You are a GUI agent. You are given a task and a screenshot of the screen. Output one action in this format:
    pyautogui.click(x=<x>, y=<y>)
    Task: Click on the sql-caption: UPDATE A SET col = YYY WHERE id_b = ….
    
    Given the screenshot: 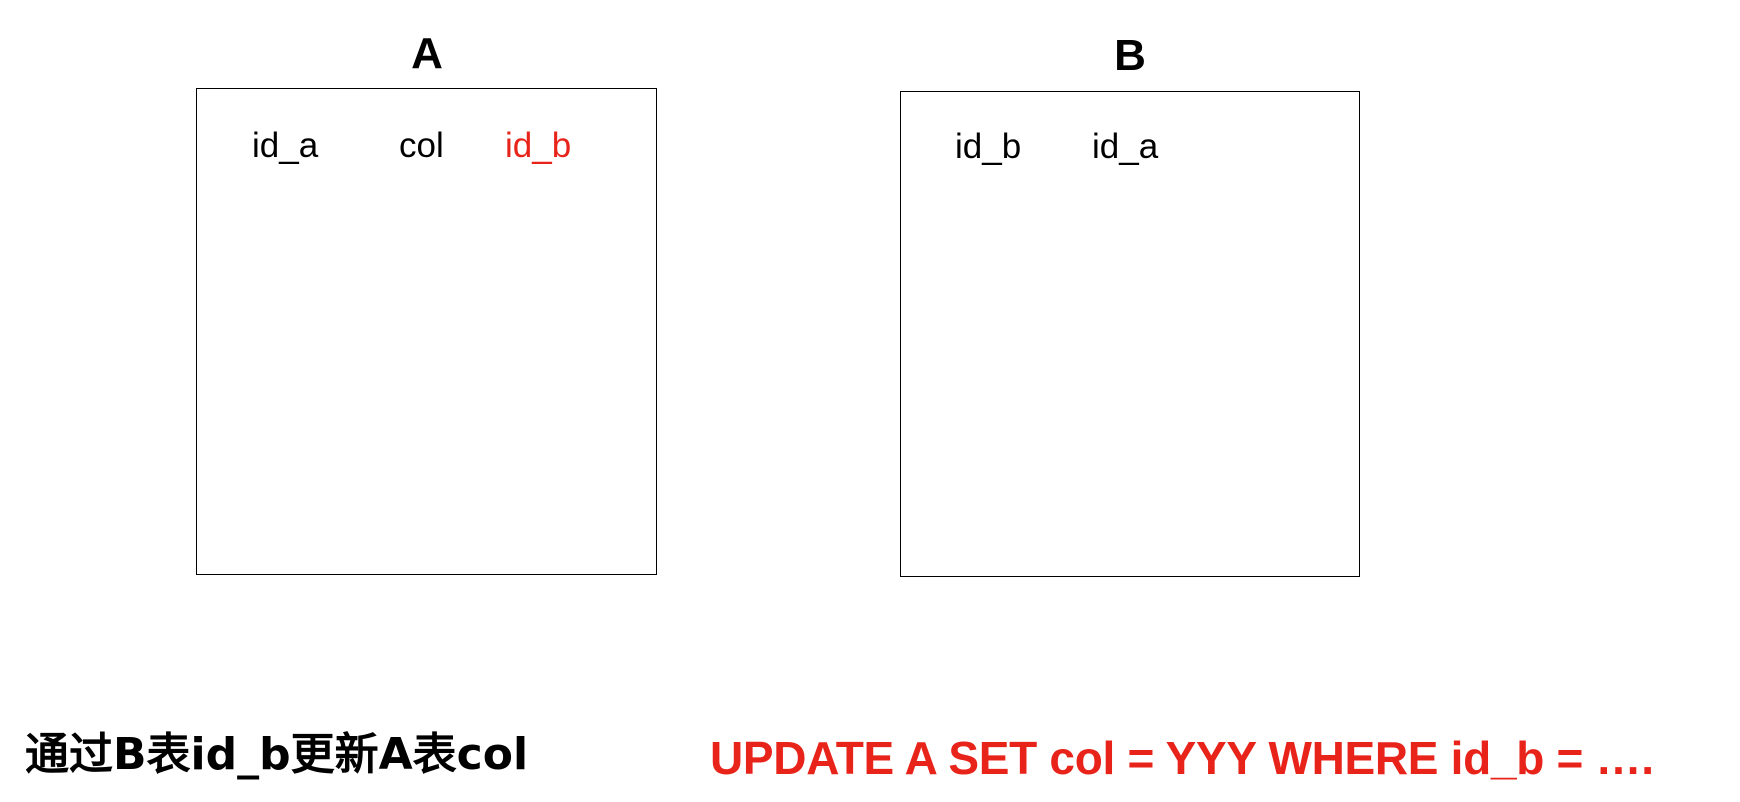 What is the action you would take?
    pyautogui.click(x=1182, y=758)
    